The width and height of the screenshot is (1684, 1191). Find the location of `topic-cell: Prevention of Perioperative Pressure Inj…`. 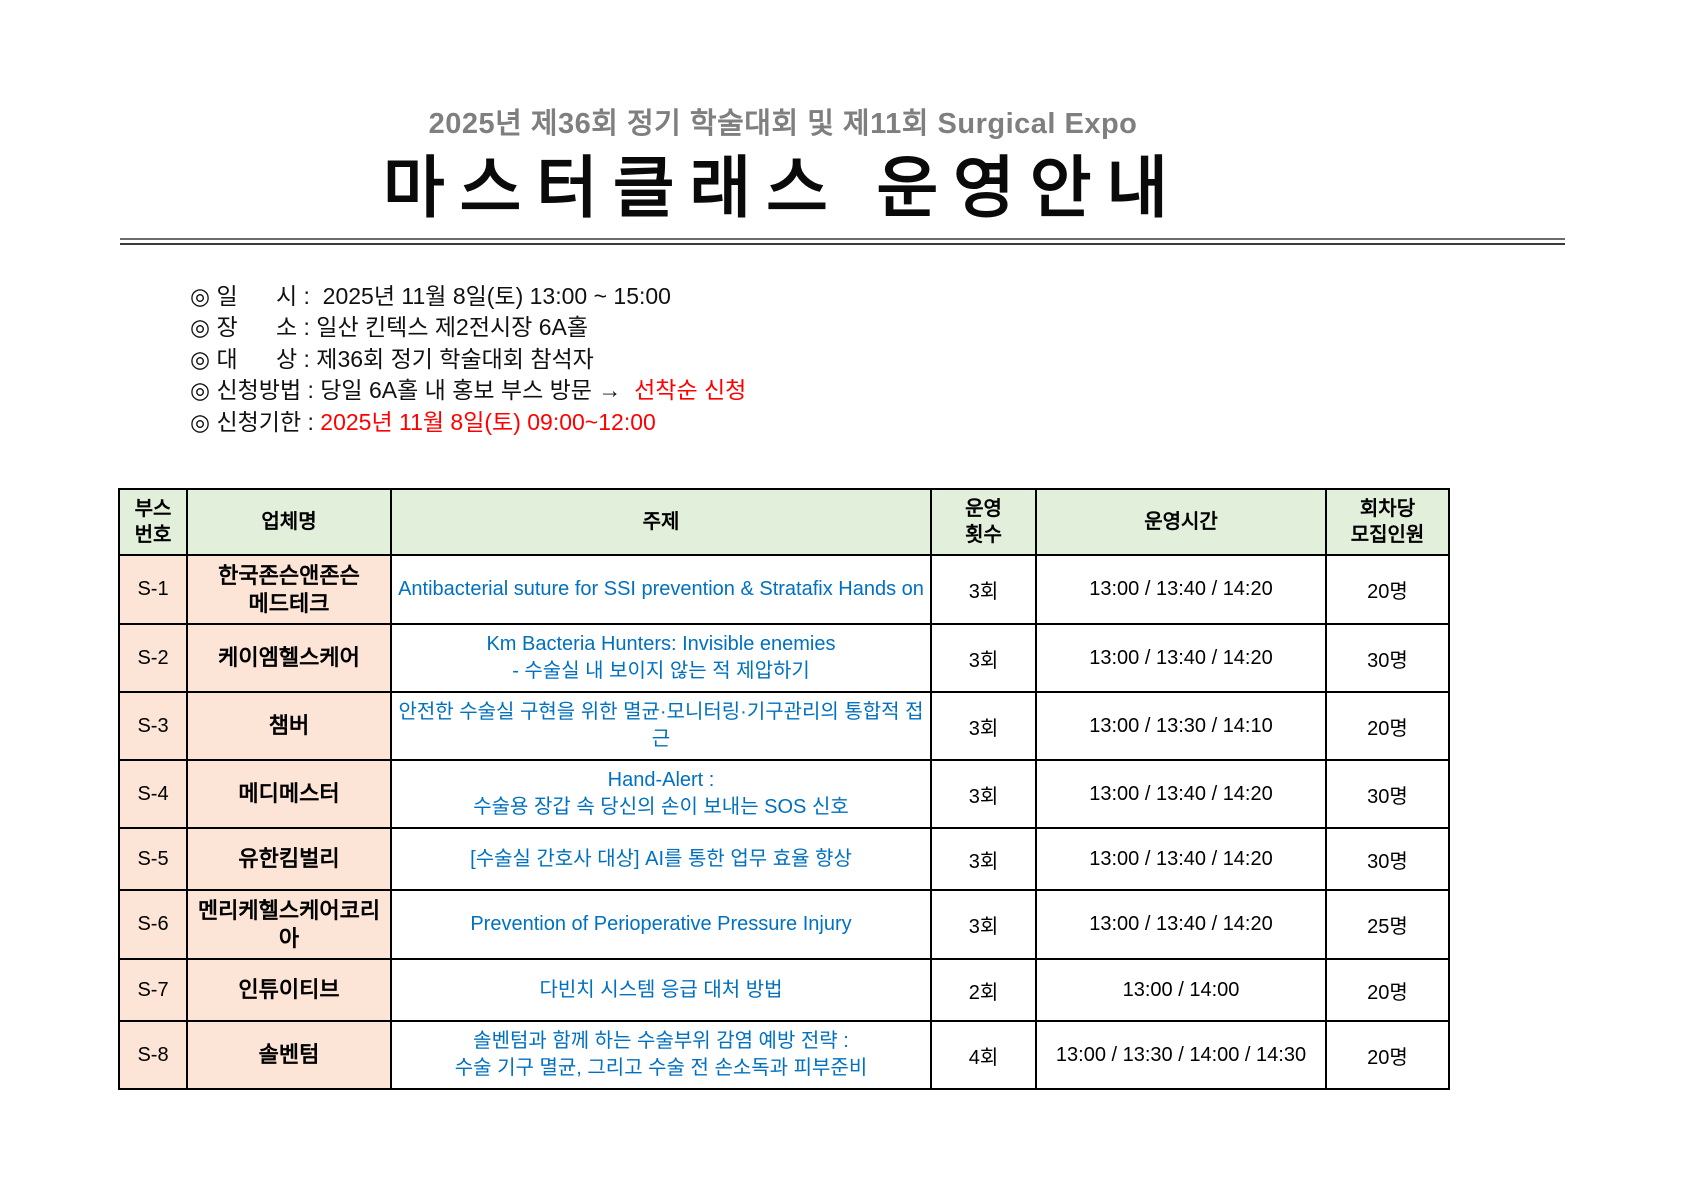

topic-cell: Prevention of Perioperative Pressure Inj… is located at coordinates (661, 925).